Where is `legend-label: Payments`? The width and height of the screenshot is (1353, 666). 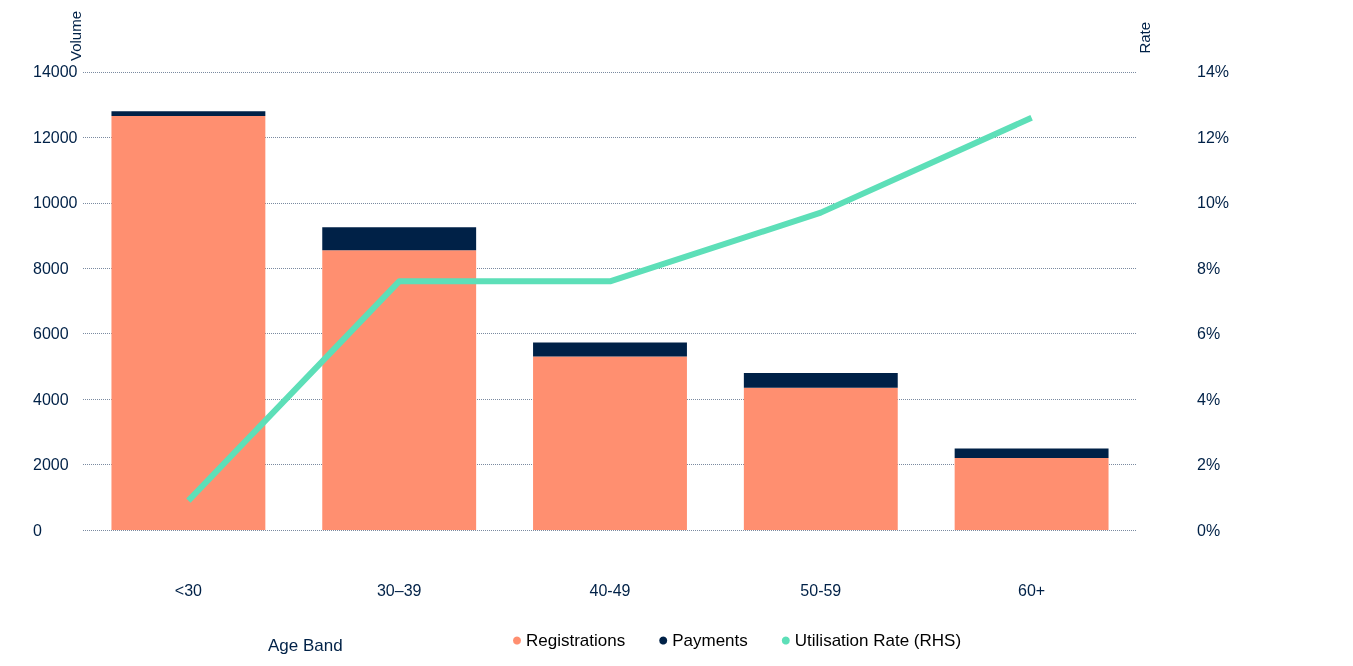
legend-label: Payments is located at coordinates (710, 640).